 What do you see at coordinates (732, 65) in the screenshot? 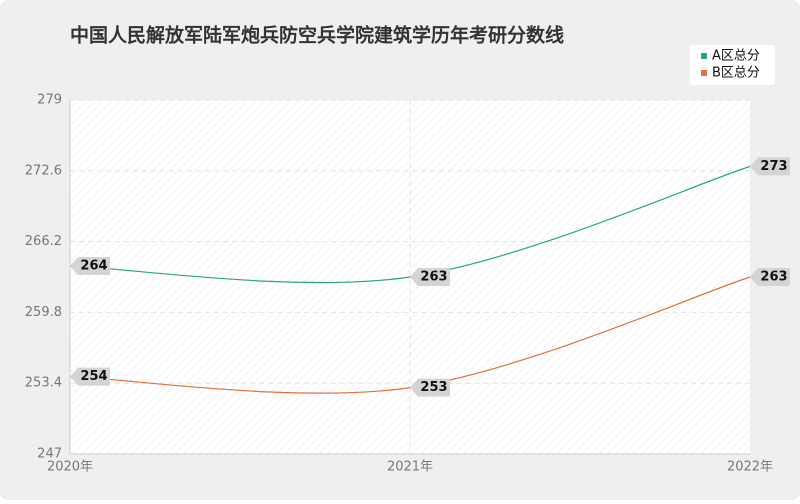
I see `legend-box` at bounding box center [732, 65].